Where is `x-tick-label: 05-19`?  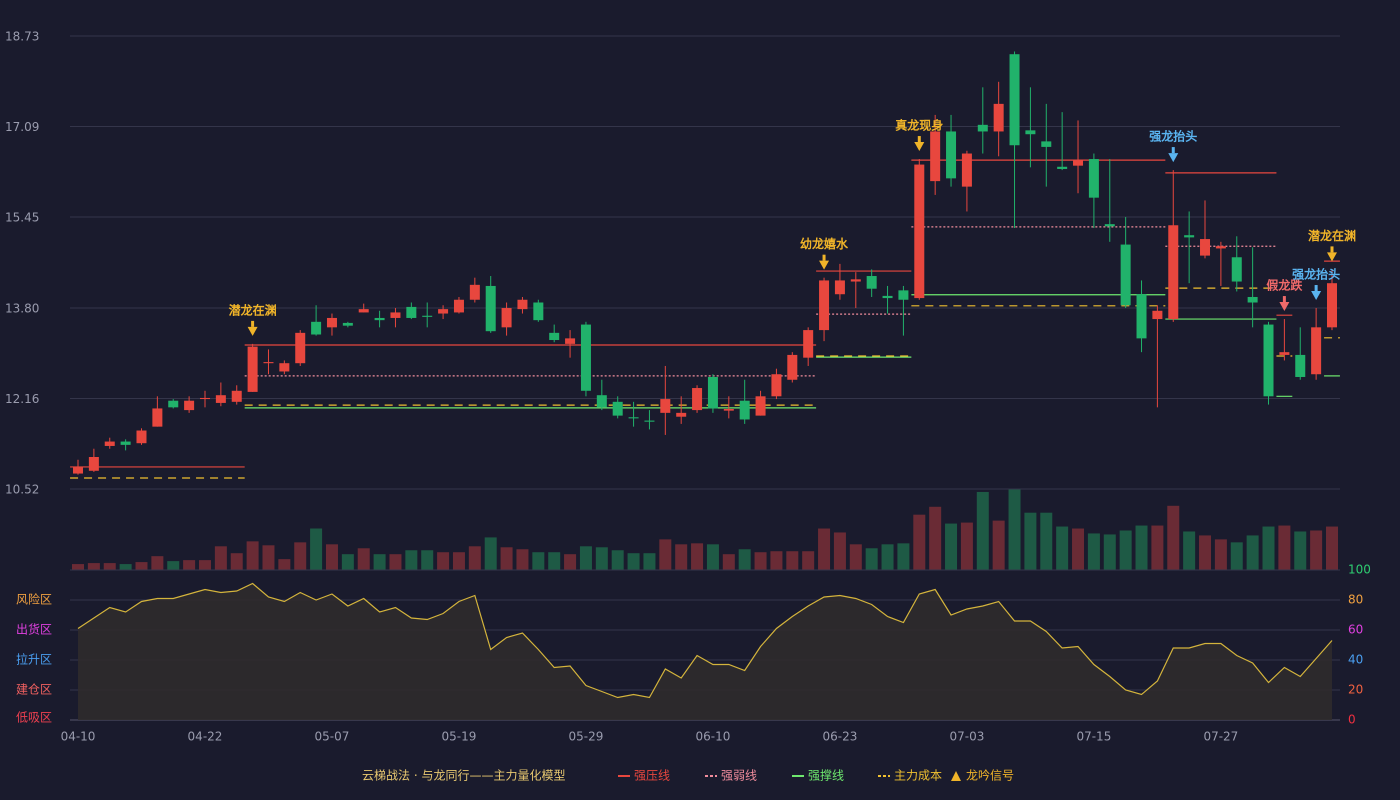 x-tick-label: 05-19 is located at coordinates (459, 737).